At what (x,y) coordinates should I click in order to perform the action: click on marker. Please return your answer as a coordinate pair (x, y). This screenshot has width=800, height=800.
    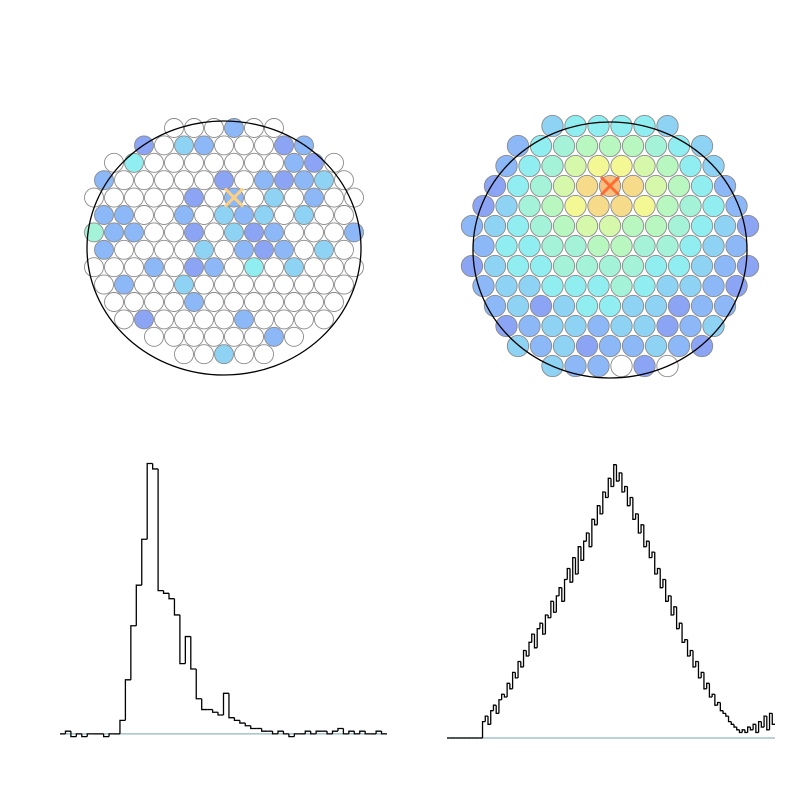
    Looking at the image, I should click on (610, 186).